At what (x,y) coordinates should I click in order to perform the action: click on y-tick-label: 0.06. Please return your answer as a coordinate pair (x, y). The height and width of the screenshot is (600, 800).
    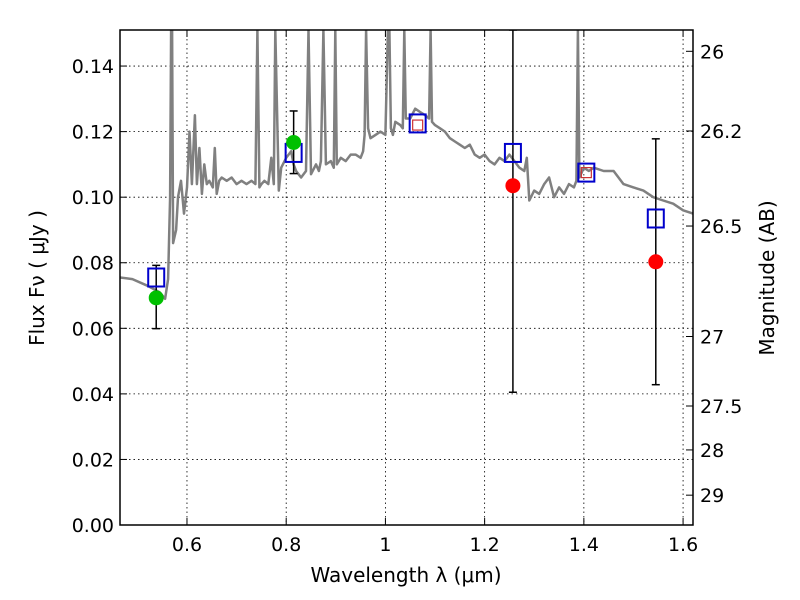
    Looking at the image, I should click on (93, 329).